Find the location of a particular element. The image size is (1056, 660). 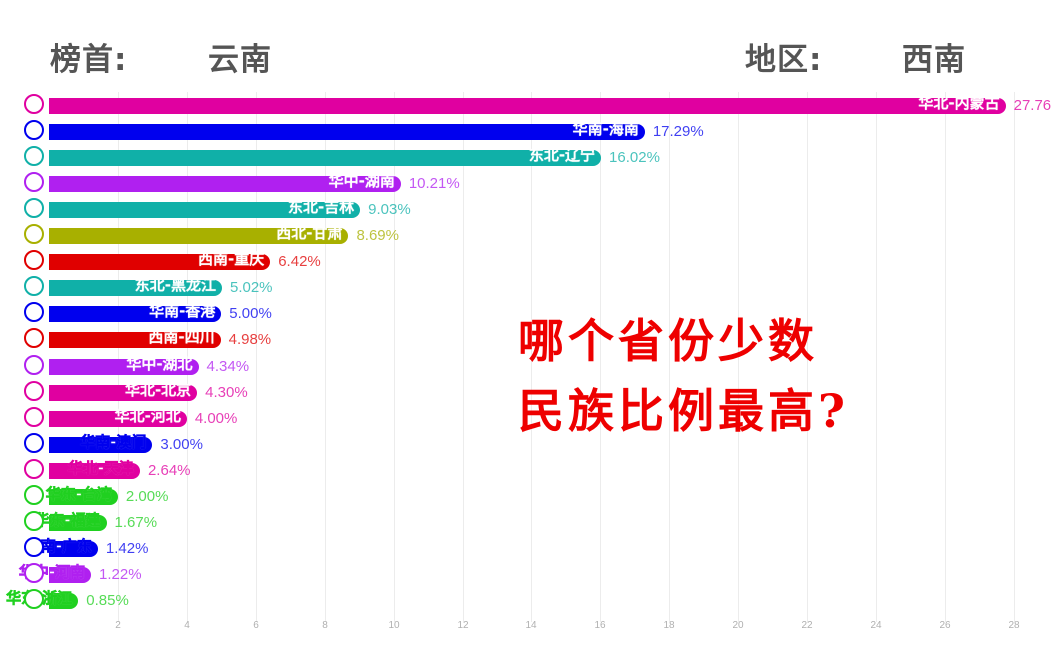

chart-row: 华北-内蒙古 27.76 is located at coordinates (528, 106).